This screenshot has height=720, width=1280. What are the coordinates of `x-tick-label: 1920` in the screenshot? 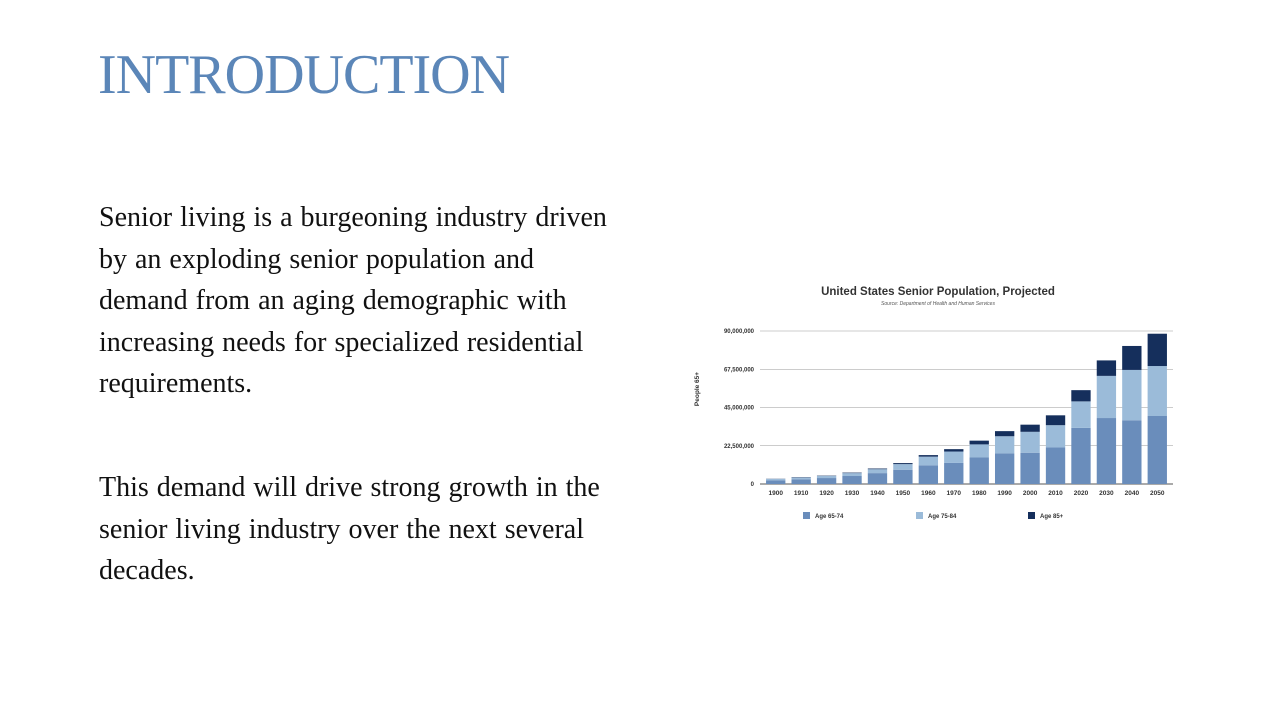 It's located at (826, 493).